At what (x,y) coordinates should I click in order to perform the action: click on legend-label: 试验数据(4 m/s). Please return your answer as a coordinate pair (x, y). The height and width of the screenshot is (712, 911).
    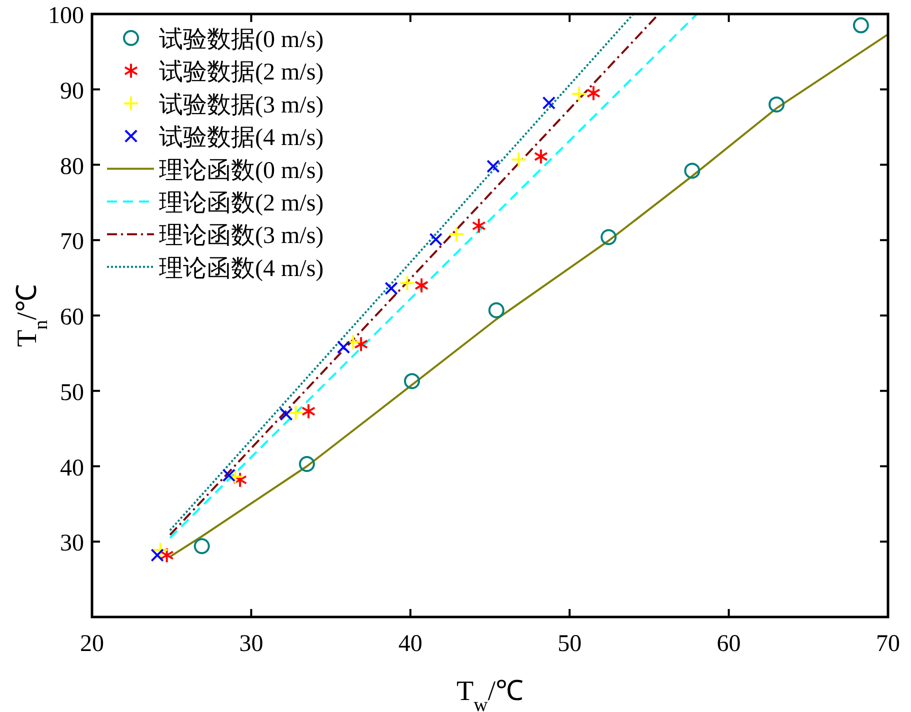
    Looking at the image, I should click on (241, 138).